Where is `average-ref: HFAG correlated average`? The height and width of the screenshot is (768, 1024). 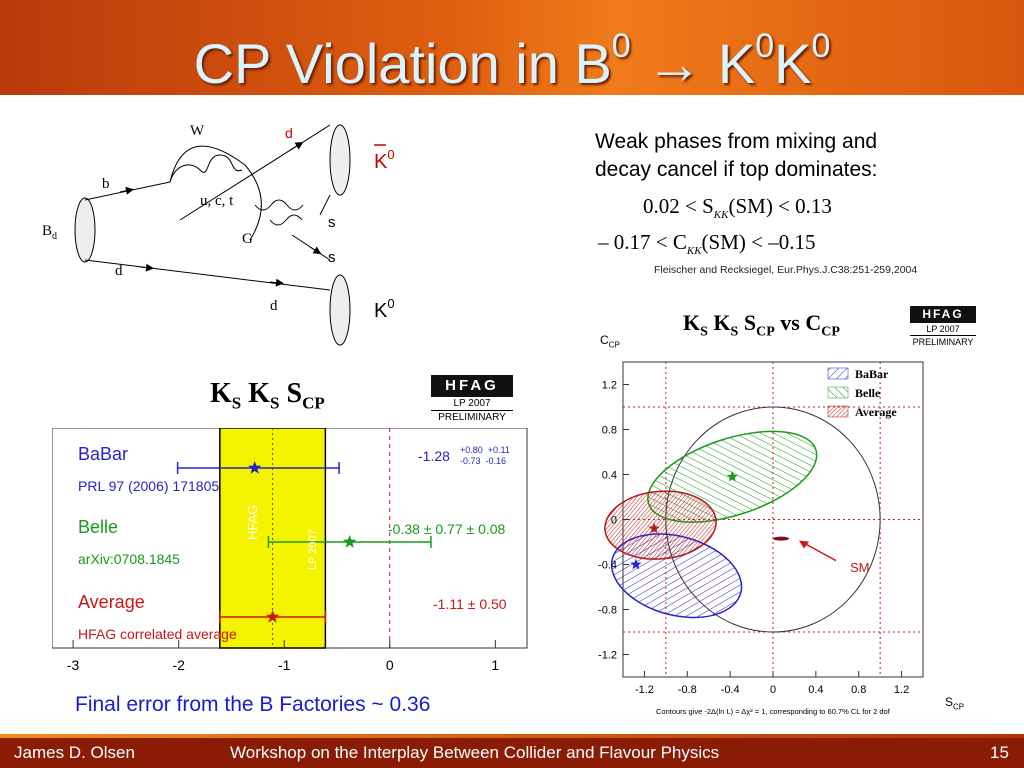 average-ref: HFAG correlated average is located at coordinates (157, 634).